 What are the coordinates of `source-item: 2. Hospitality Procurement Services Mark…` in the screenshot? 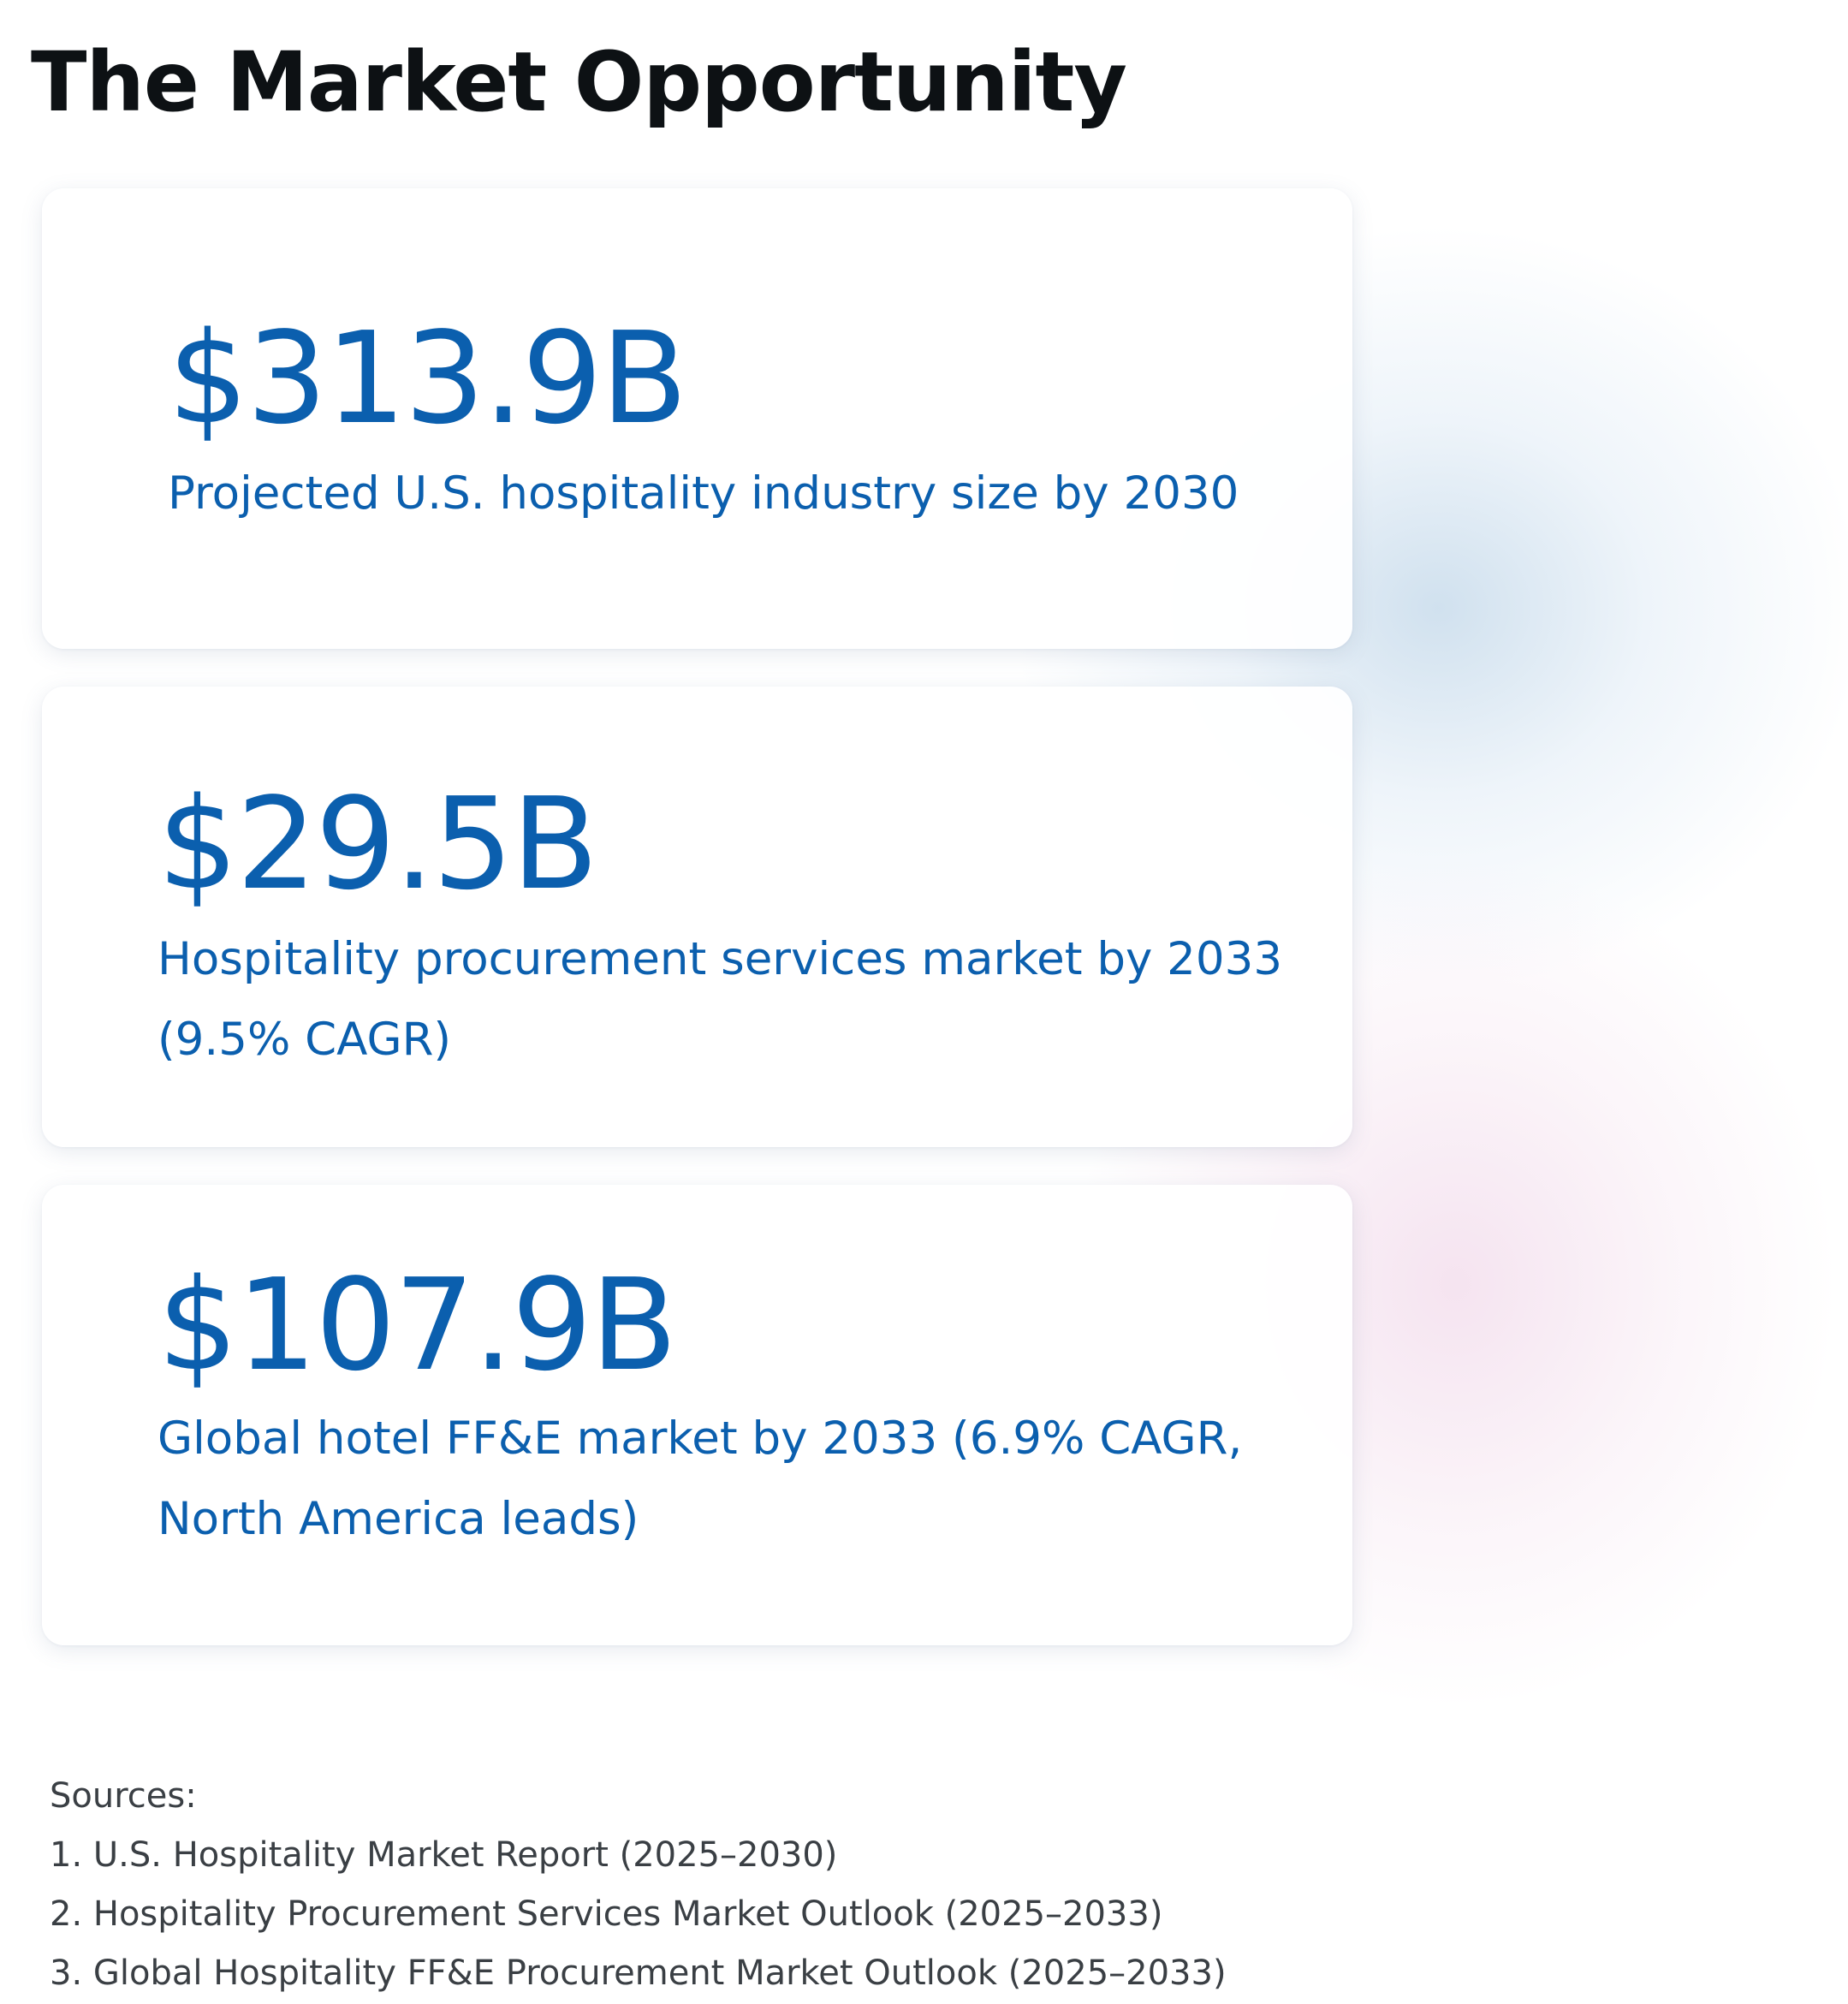 It's located at (607, 1914).